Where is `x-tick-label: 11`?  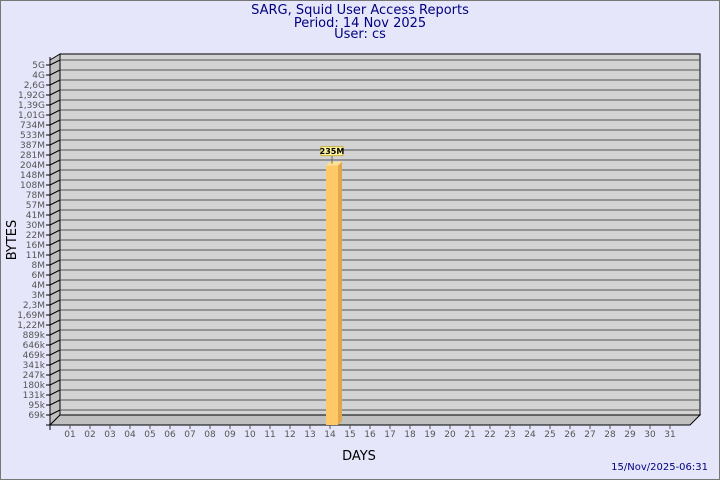
x-tick-label: 11 is located at coordinates (269, 435).